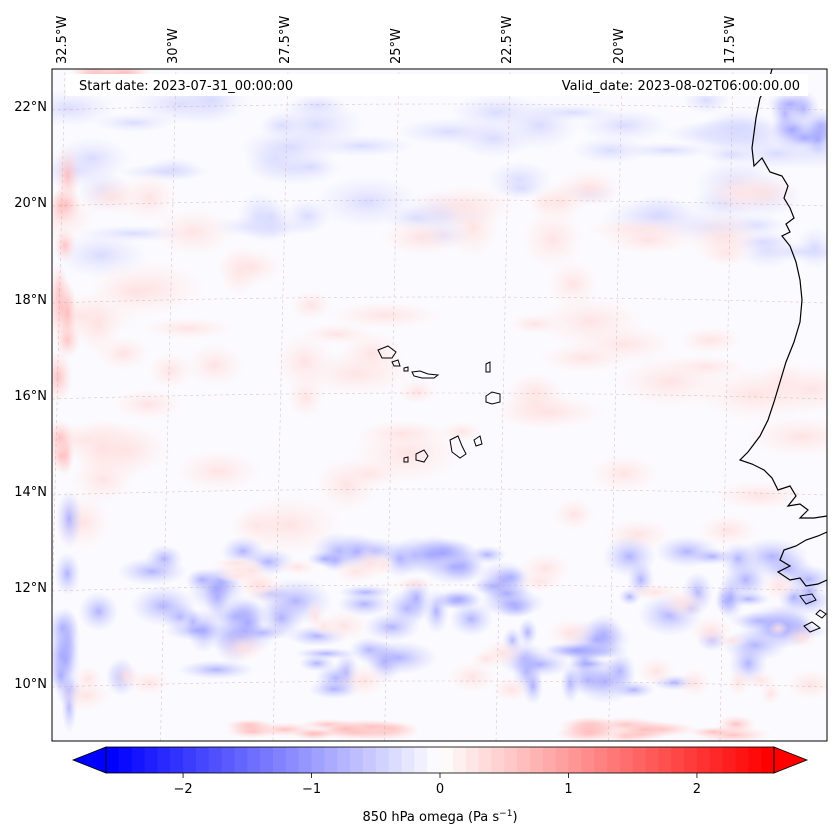 This screenshot has width=837, height=839. I want to click on island-sao-nicolau, so click(425, 374).